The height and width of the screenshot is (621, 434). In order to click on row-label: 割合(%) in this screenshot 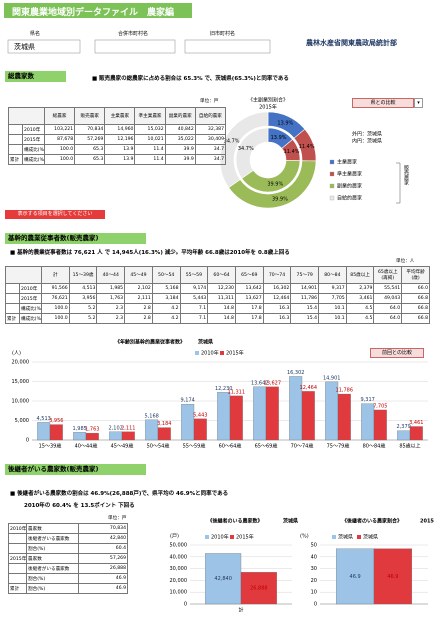, I will do `click(52, 548)`.